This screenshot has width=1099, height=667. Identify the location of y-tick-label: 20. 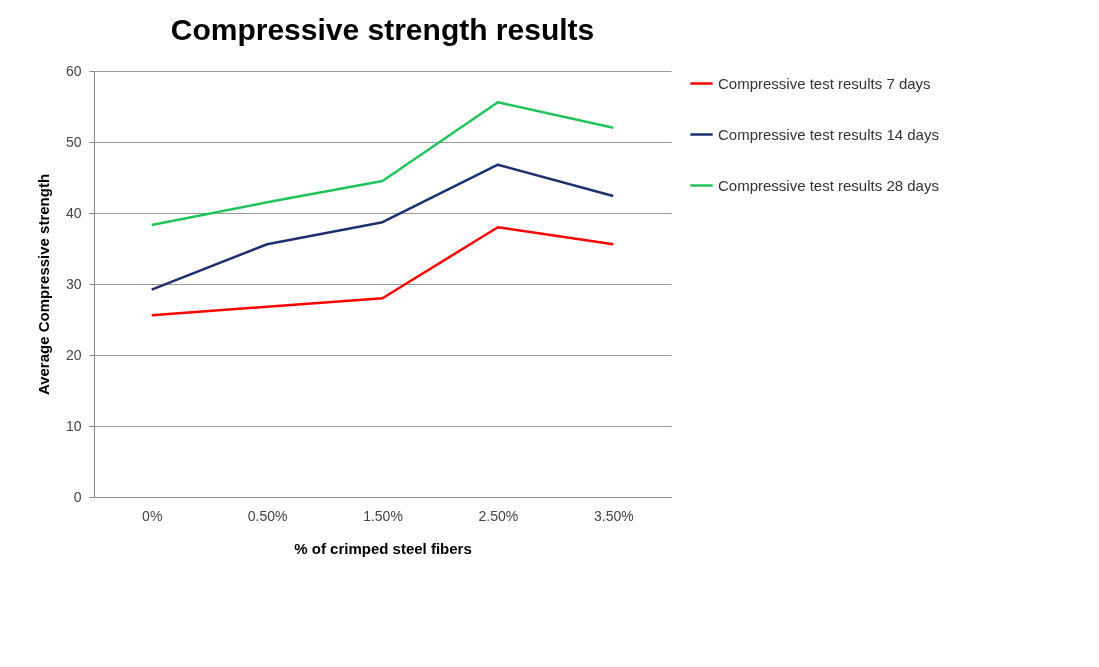
(73, 354).